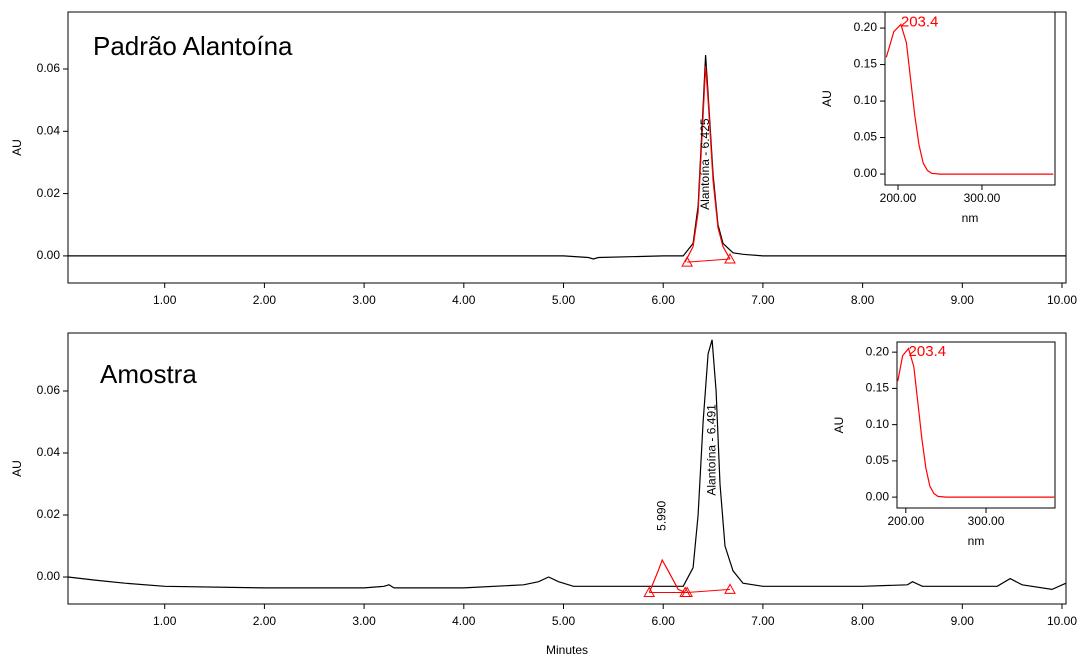  Describe the element at coordinates (661, 515) in the screenshot. I see `peak-label: 5.990` at that location.